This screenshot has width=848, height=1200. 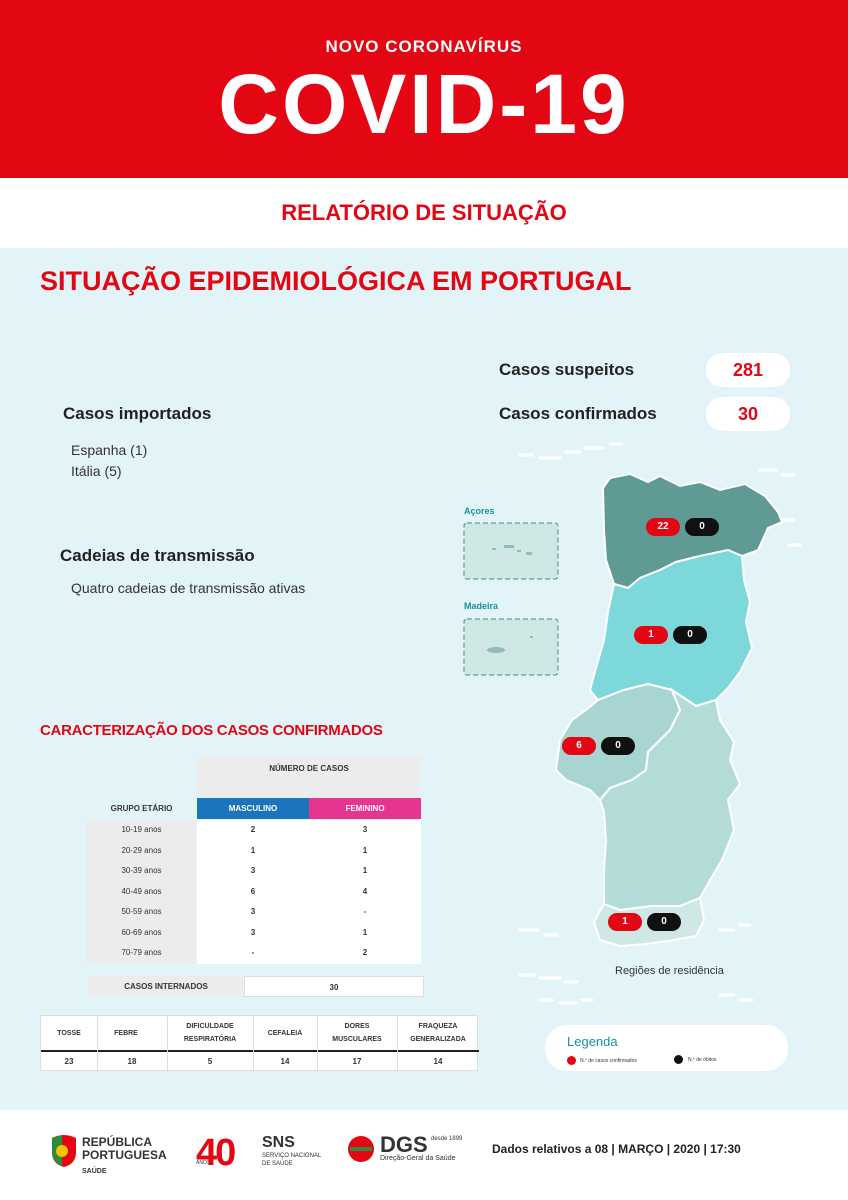 I want to click on table-row: 60-69 anos 3 1, so click(x=253, y=932).